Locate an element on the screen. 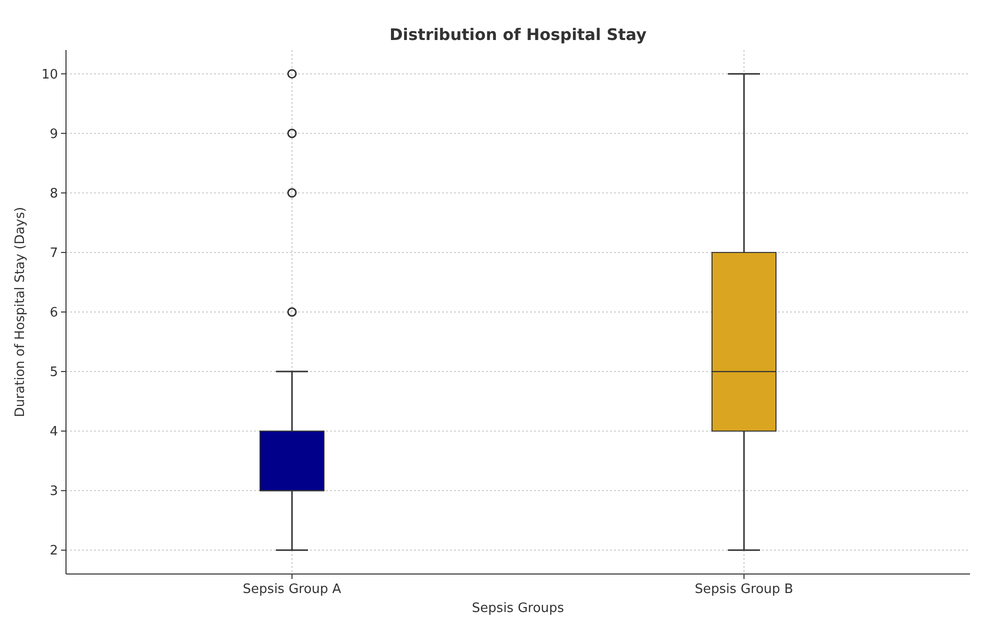 The height and width of the screenshot is (631, 991). y-tick-label: 8 is located at coordinates (54, 194).